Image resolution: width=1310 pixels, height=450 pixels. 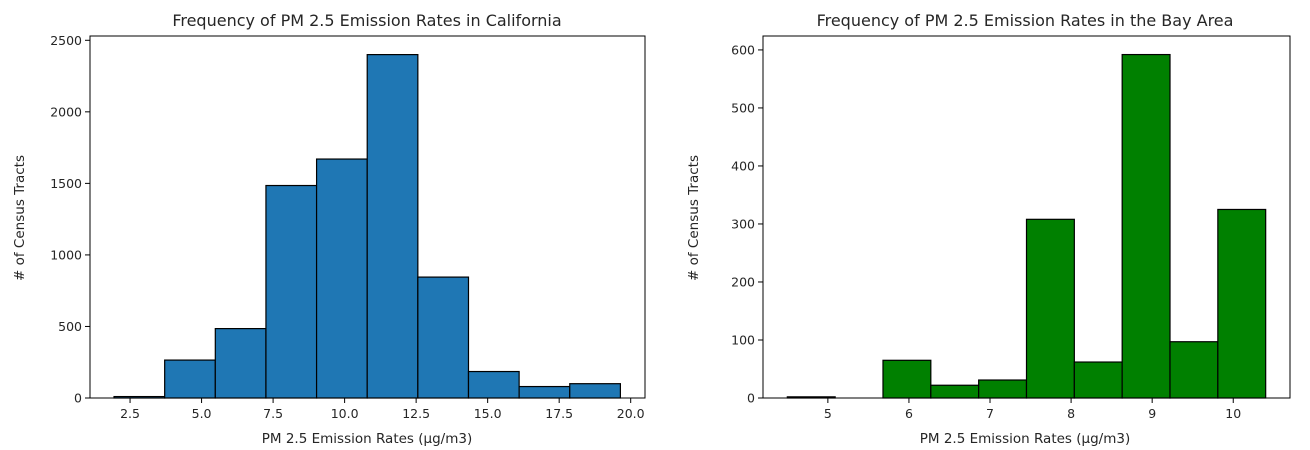 What do you see at coordinates (66, 111) in the screenshot?
I see `y-tick-label: 2000` at bounding box center [66, 111].